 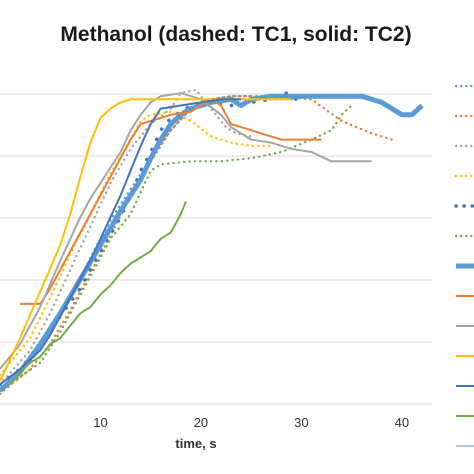 I want to click on x-tick-labels: 10 20 30 40, so click(x=251, y=422).